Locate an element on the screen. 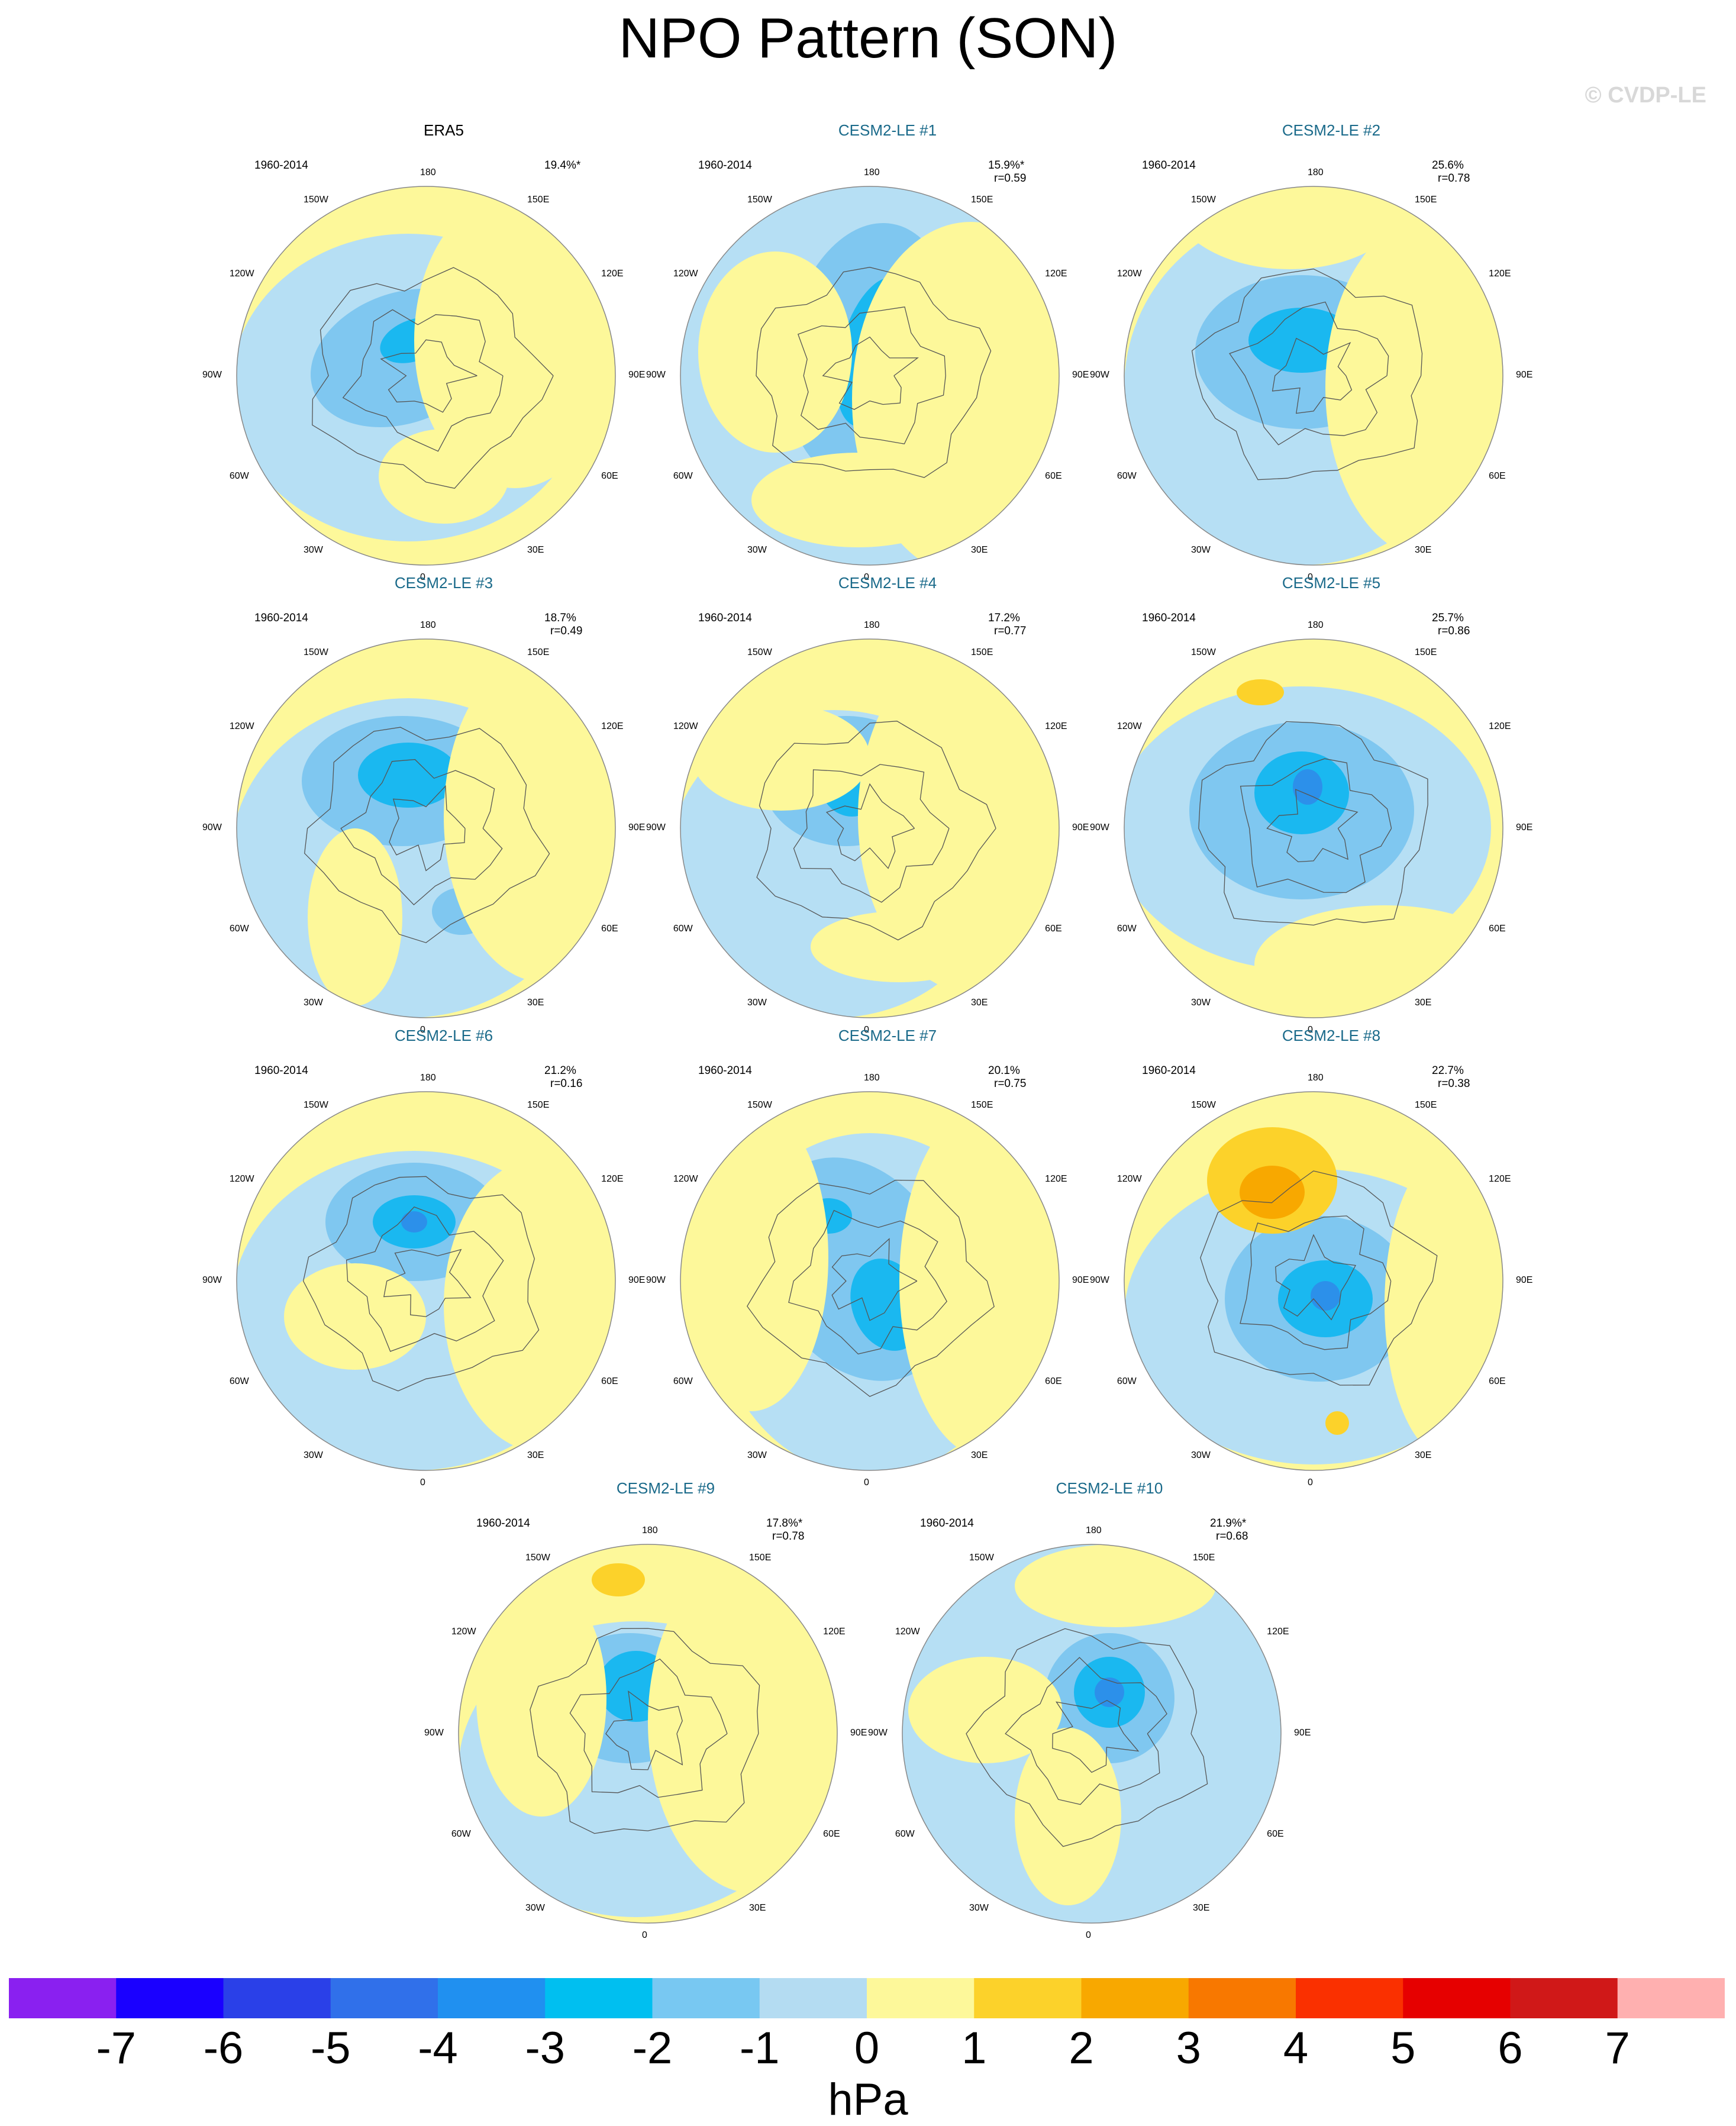 The image size is (1736, 2126). panel-correlation: r=0.68 is located at coordinates (1232, 1536).